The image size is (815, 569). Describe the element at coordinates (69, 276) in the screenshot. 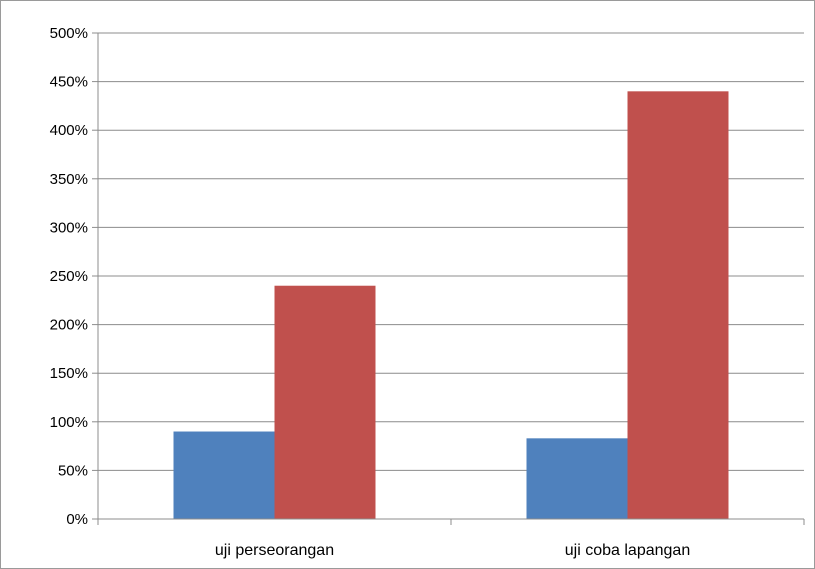

I see `y-tick-label: 250%` at that location.